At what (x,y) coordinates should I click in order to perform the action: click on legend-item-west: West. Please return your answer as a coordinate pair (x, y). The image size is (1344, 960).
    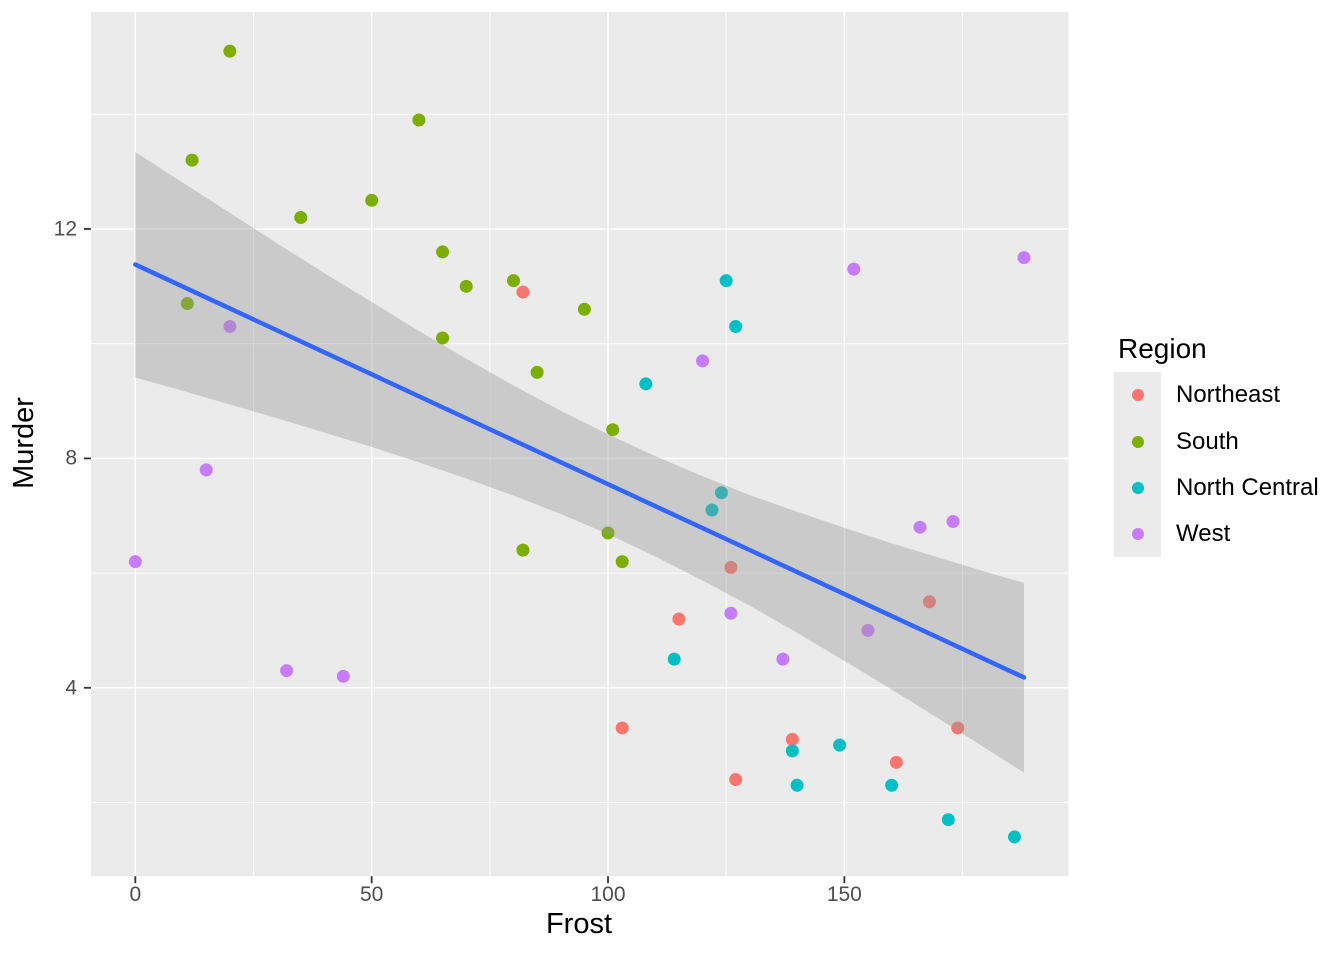
    Looking at the image, I should click on (1216, 534).